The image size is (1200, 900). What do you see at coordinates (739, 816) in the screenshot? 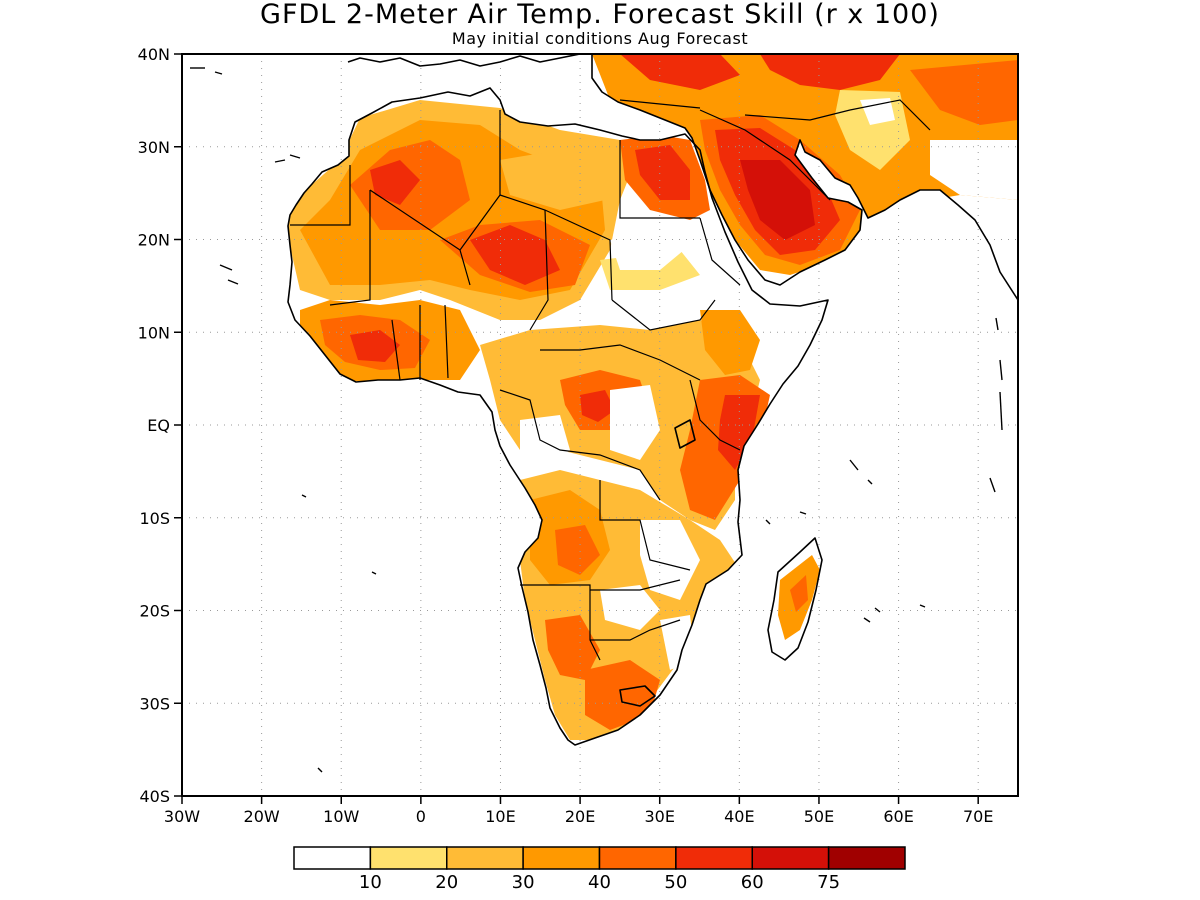
I see `lon-tick-label: 40E` at bounding box center [739, 816].